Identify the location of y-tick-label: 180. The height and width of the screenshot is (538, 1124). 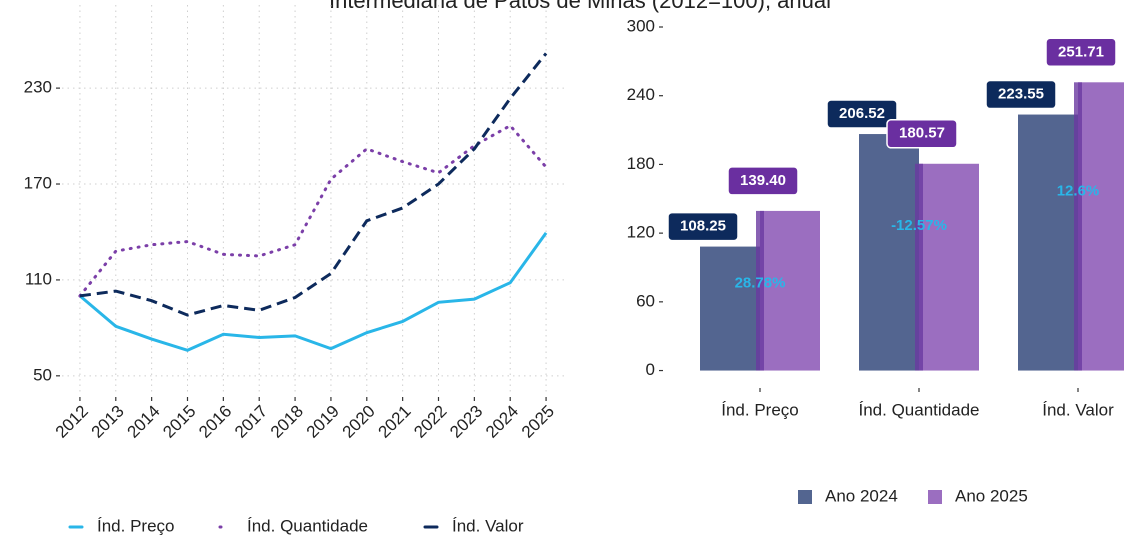
(641, 163).